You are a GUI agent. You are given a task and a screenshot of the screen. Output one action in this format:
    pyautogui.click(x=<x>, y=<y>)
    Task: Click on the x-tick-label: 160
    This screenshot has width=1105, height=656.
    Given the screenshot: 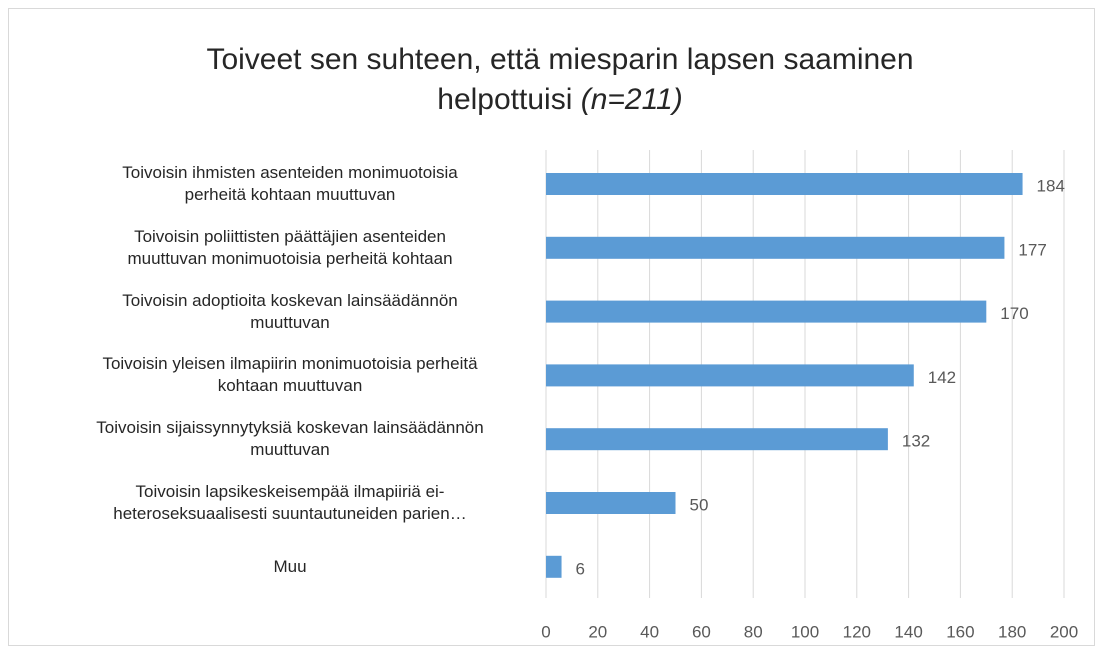 What is the action you would take?
    pyautogui.click(x=960, y=631)
    